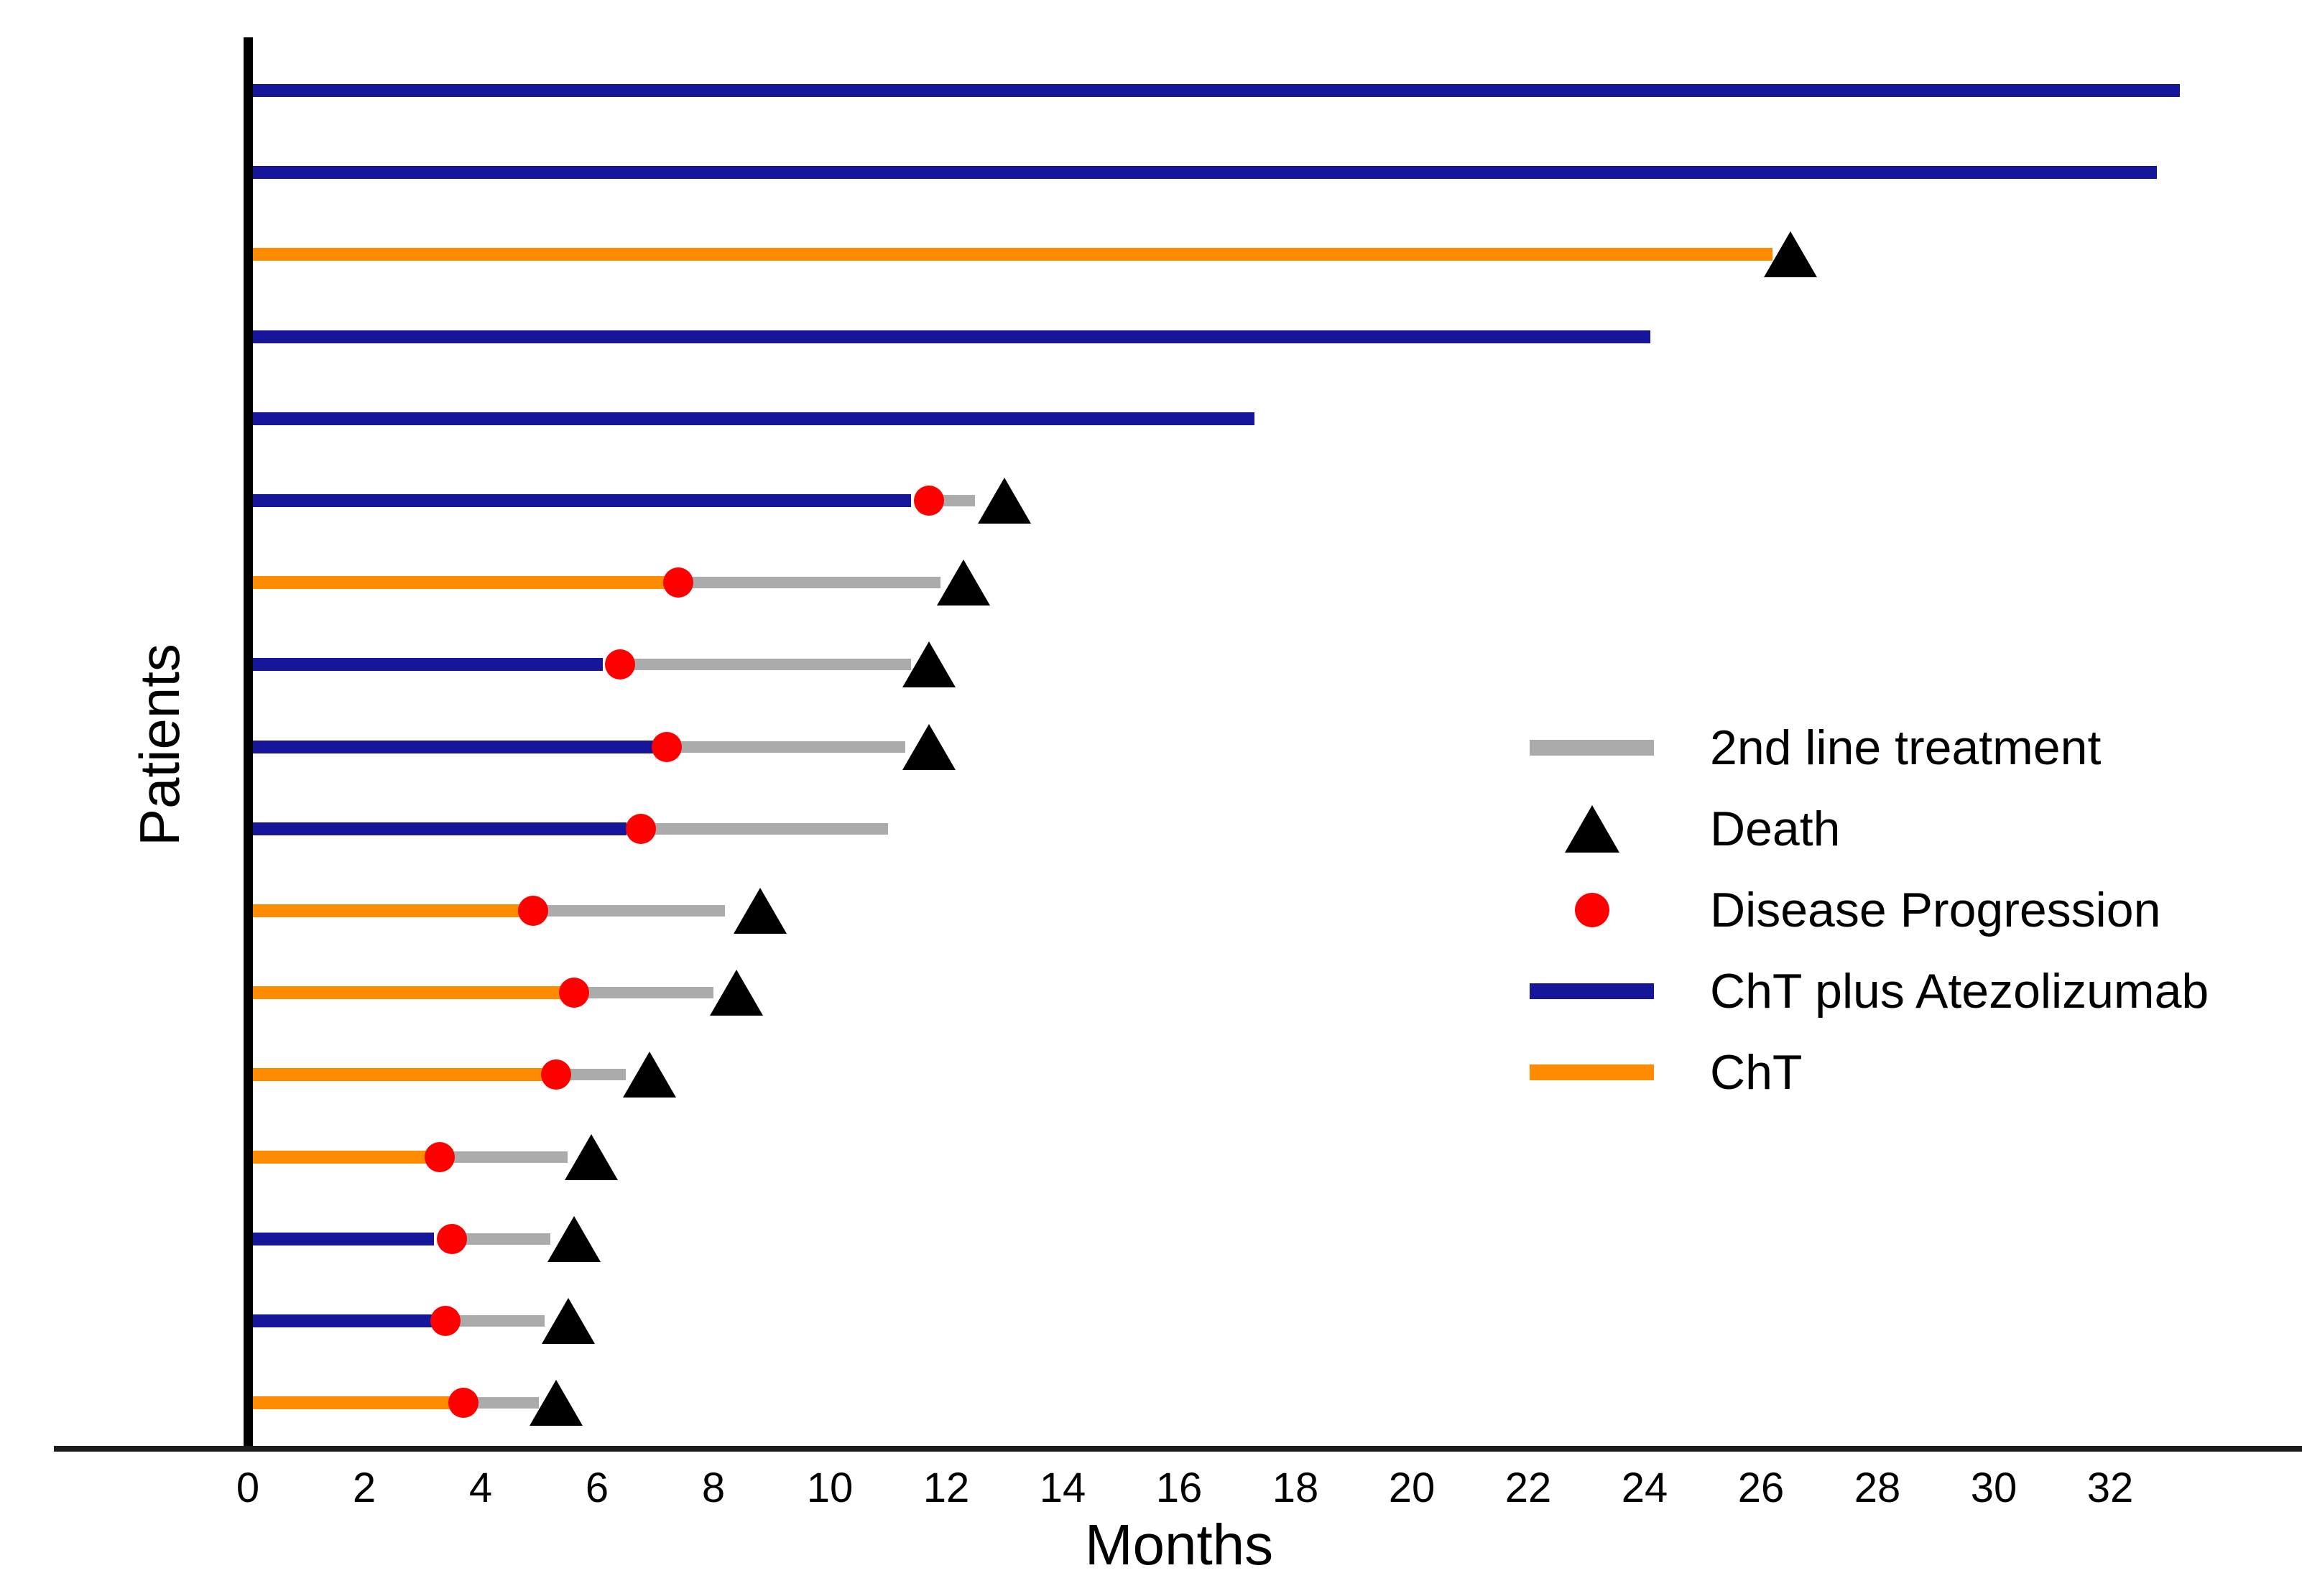  I want to click on legend-item-cht-plus-atezolizumab: ChT plus Atezolizumab, so click(1869, 991).